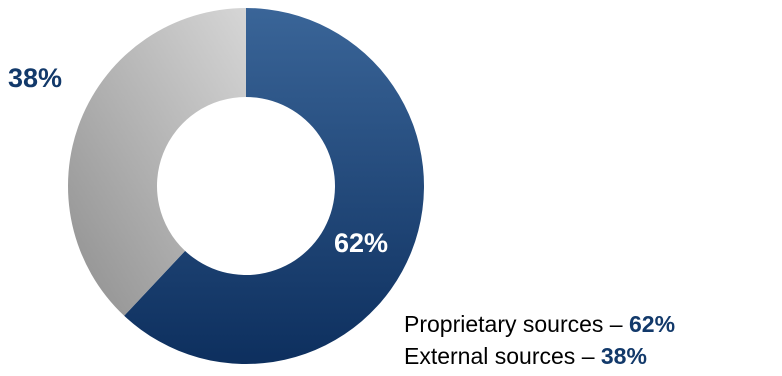 The height and width of the screenshot is (376, 782). Describe the element at coordinates (623, 356) in the screenshot. I see `legend-value: 38%` at that location.